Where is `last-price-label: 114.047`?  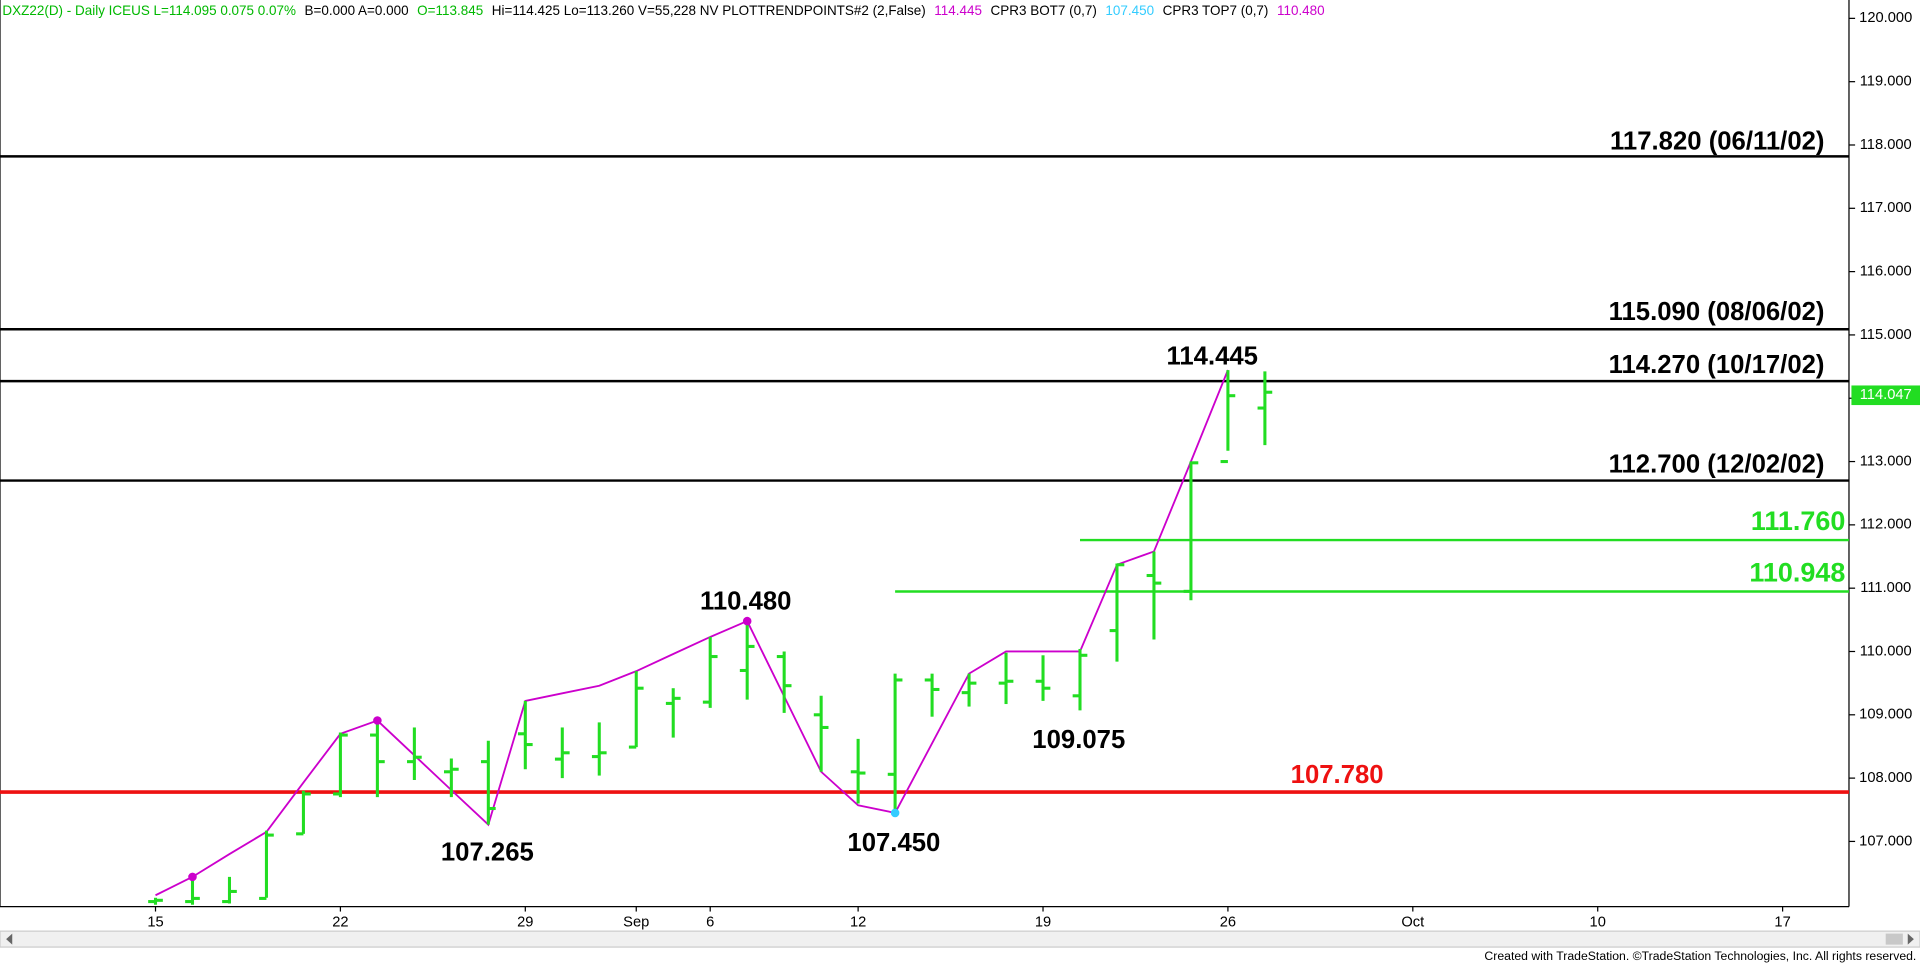 last-price-label: 114.047 is located at coordinates (1886, 395).